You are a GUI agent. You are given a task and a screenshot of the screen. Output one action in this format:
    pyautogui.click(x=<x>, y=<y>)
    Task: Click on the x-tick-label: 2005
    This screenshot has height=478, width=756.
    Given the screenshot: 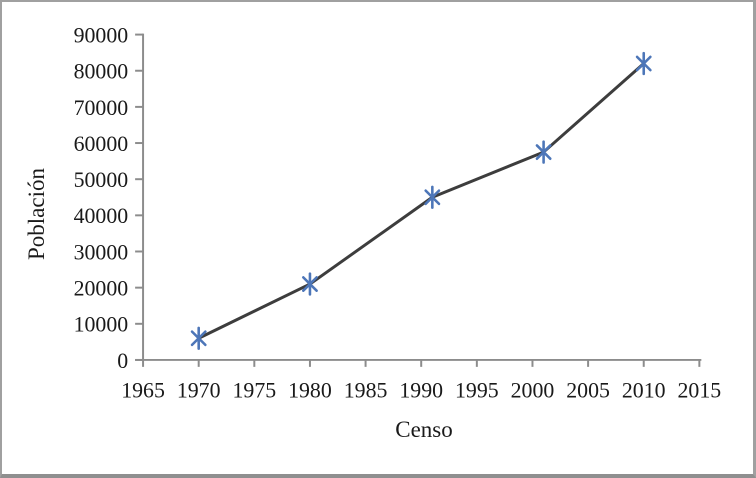 What is the action you would take?
    pyautogui.click(x=588, y=391)
    